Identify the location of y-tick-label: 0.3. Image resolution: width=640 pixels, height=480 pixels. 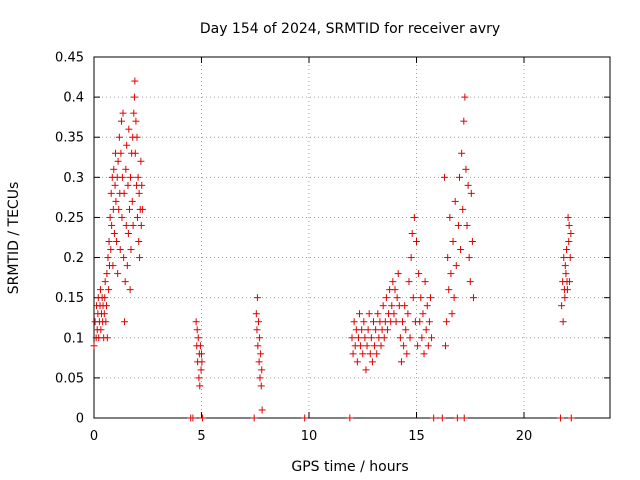
(73, 178).